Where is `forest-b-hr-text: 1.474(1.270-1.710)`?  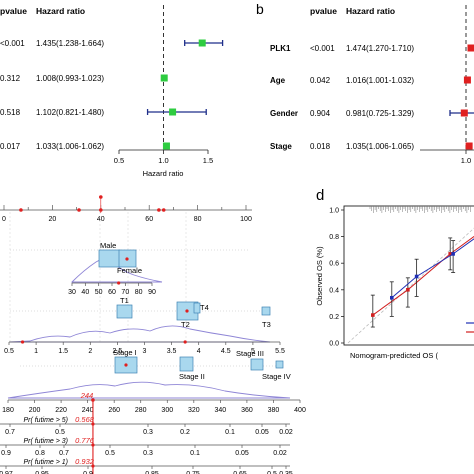 forest-b-hr-text: 1.474(1.270-1.710) is located at coordinates (380, 48).